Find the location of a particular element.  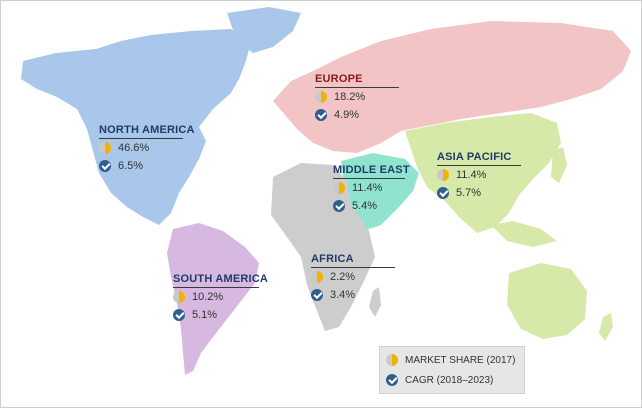

market-share-value: 18.2% is located at coordinates (350, 97).